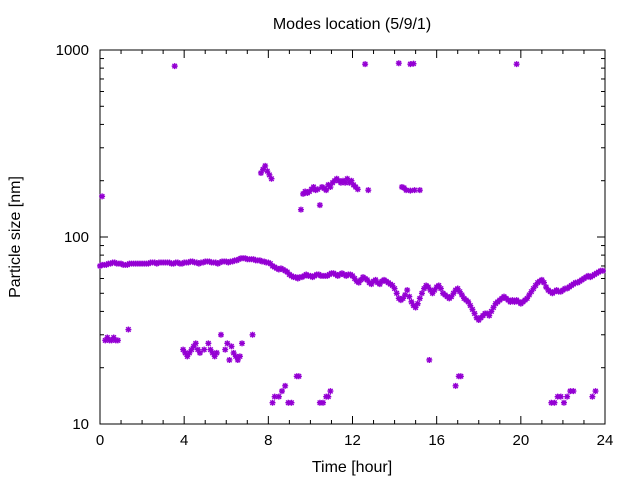 The width and height of the screenshot is (640, 480). Describe the element at coordinates (76, 237) in the screenshot. I see `y-tick-label: 100` at that location.